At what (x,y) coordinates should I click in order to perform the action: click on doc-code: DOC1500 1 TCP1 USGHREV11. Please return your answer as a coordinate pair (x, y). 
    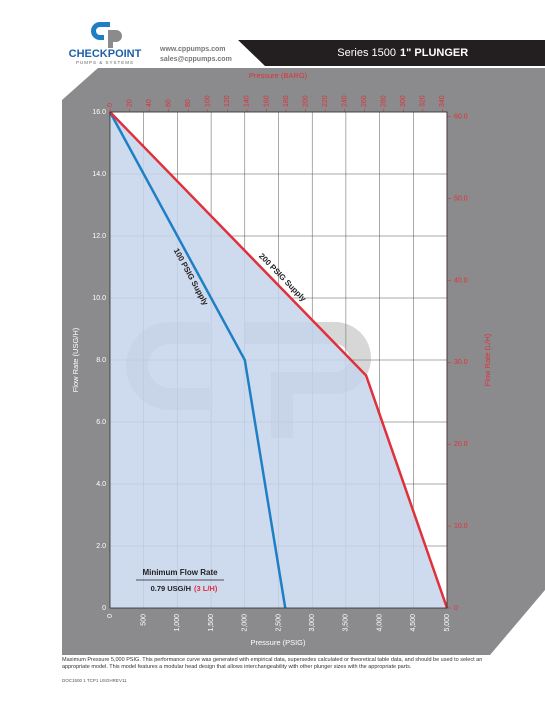
    Looking at the image, I should click on (94, 680).